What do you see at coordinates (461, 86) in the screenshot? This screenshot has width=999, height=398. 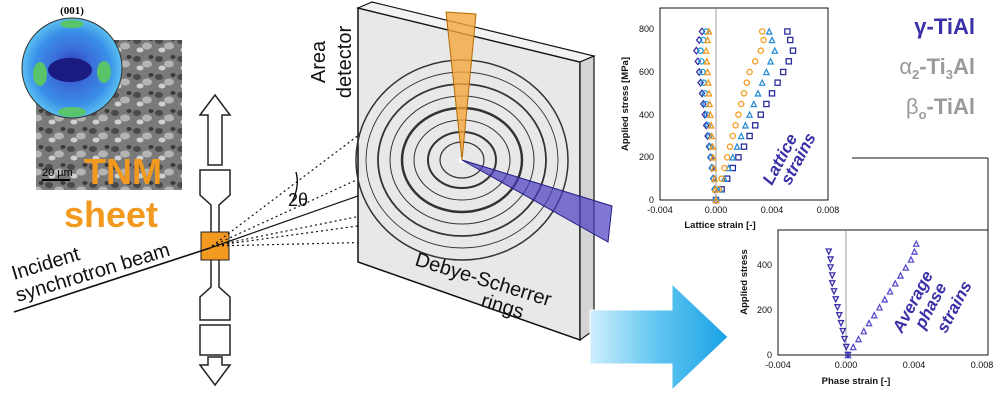 I see `diffraction-wedge-vertical` at bounding box center [461, 86].